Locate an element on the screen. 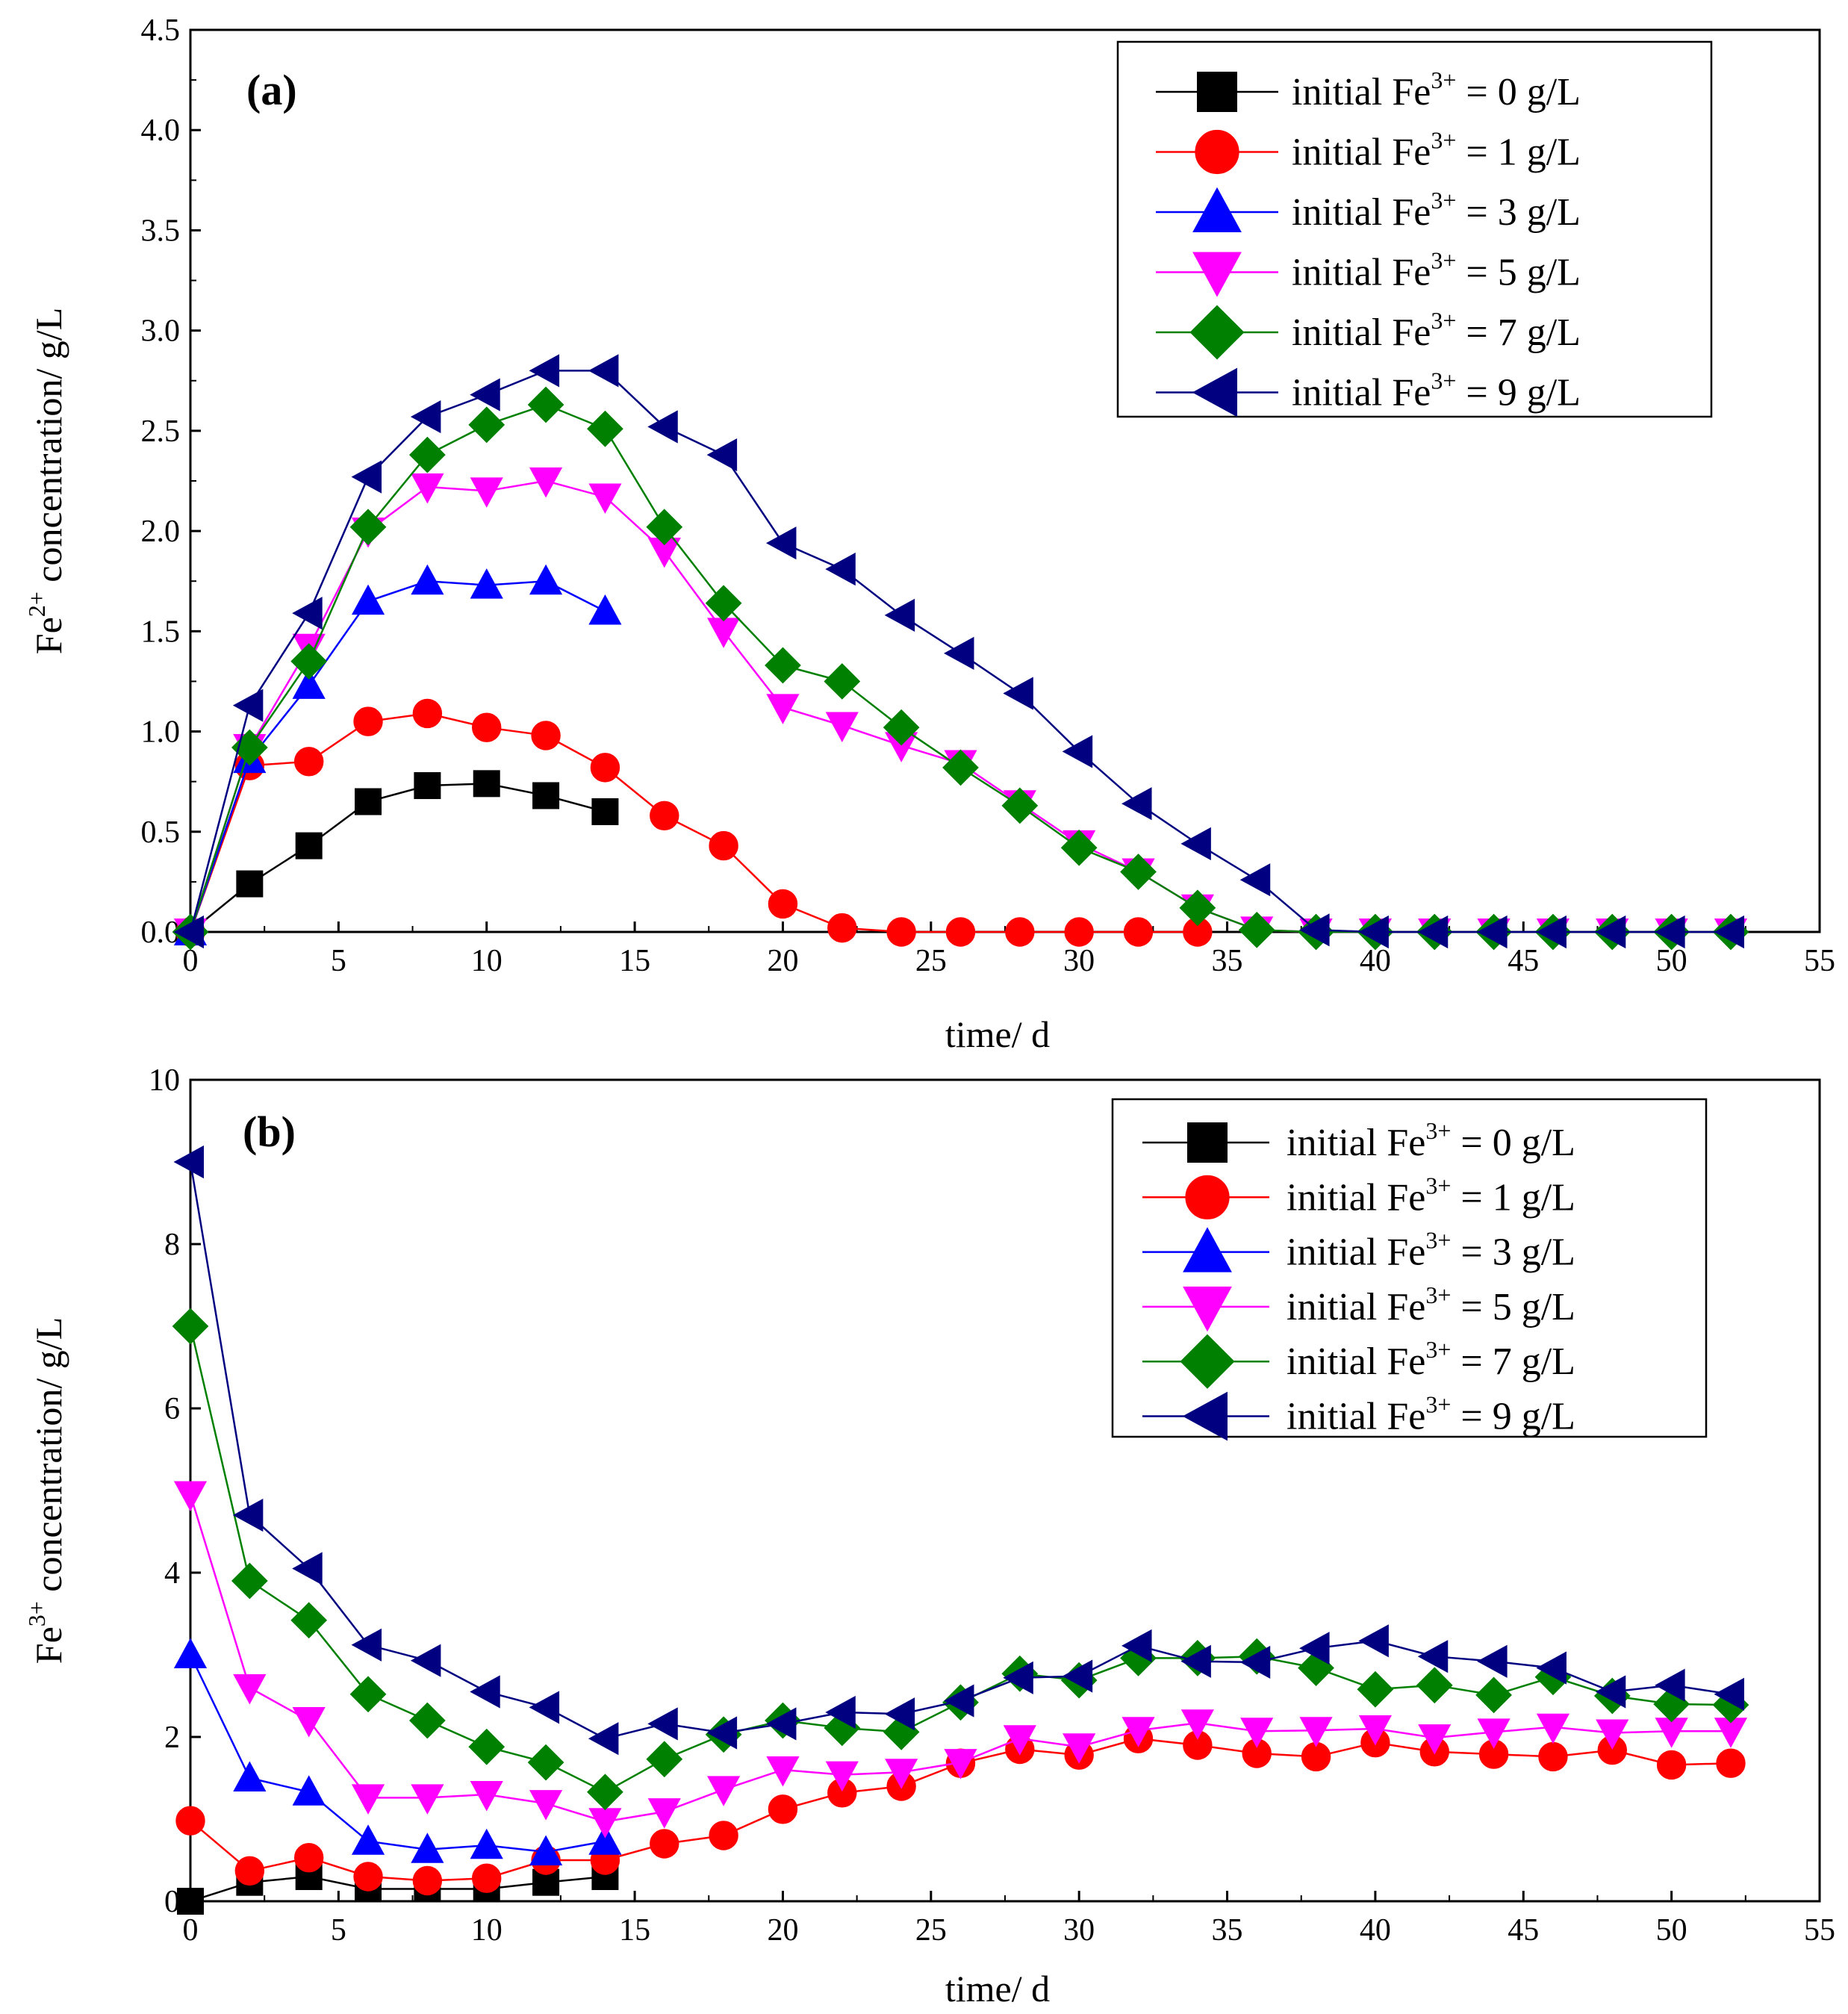  legend-item: initial Fe3+ = 3 g/L is located at coordinates (1368, 210).